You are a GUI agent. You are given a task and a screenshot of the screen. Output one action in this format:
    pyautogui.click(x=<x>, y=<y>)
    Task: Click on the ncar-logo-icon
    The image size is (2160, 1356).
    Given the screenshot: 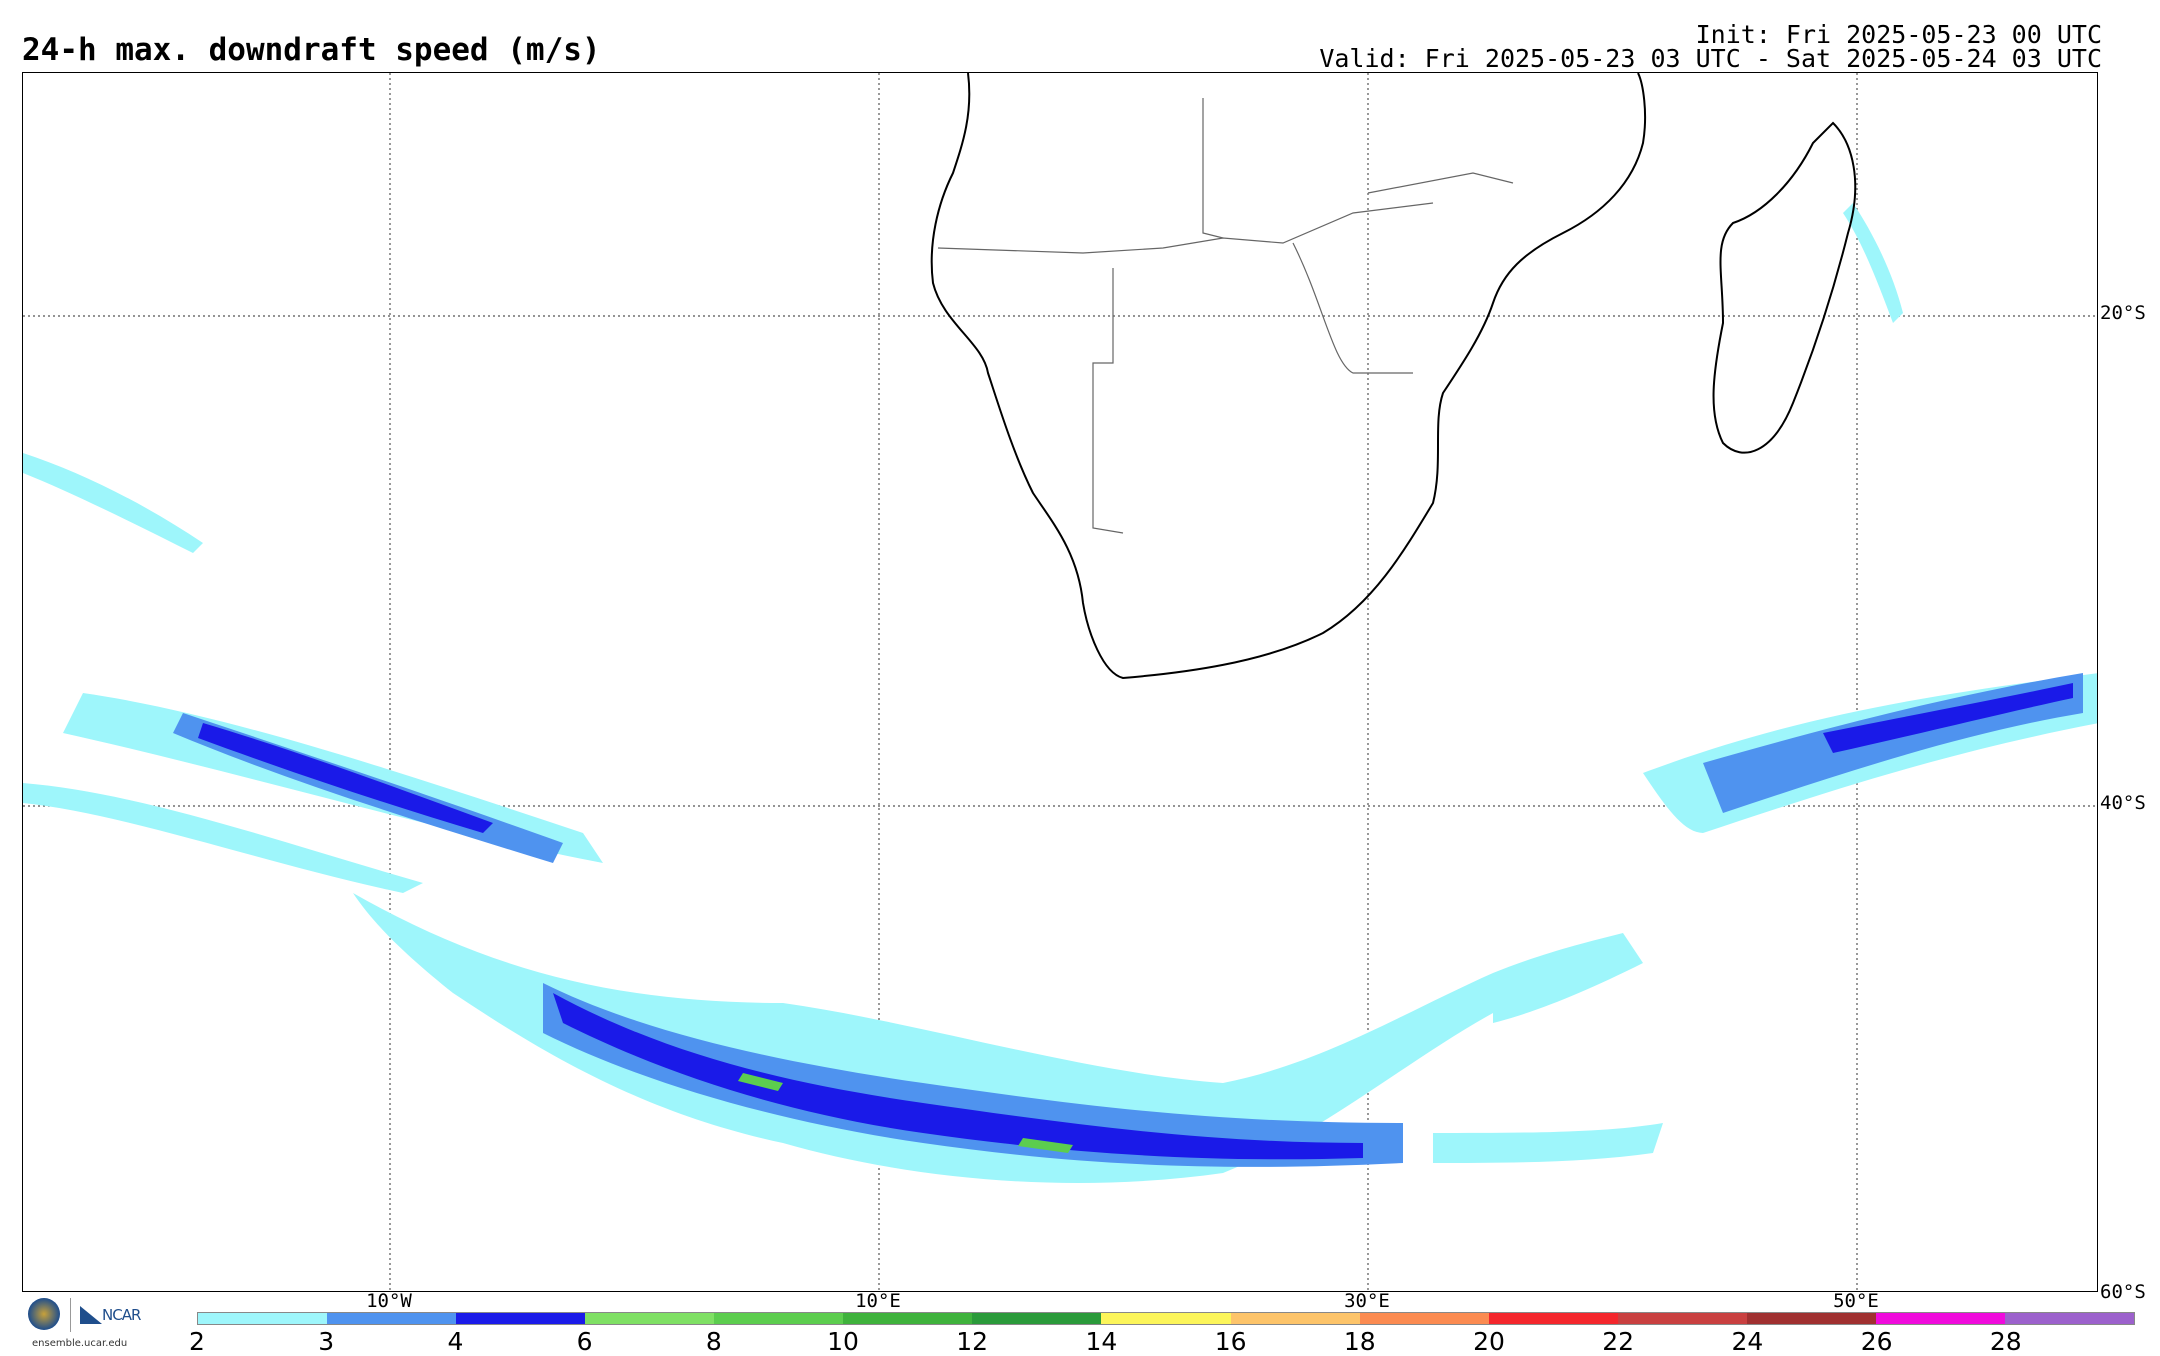 What is the action you would take?
    pyautogui.click(x=91, y=1315)
    